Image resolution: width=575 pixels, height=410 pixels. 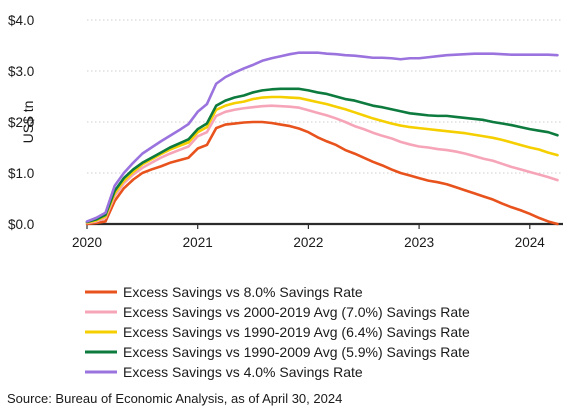 I want to click on x-tick-label: 2020, so click(x=87, y=242).